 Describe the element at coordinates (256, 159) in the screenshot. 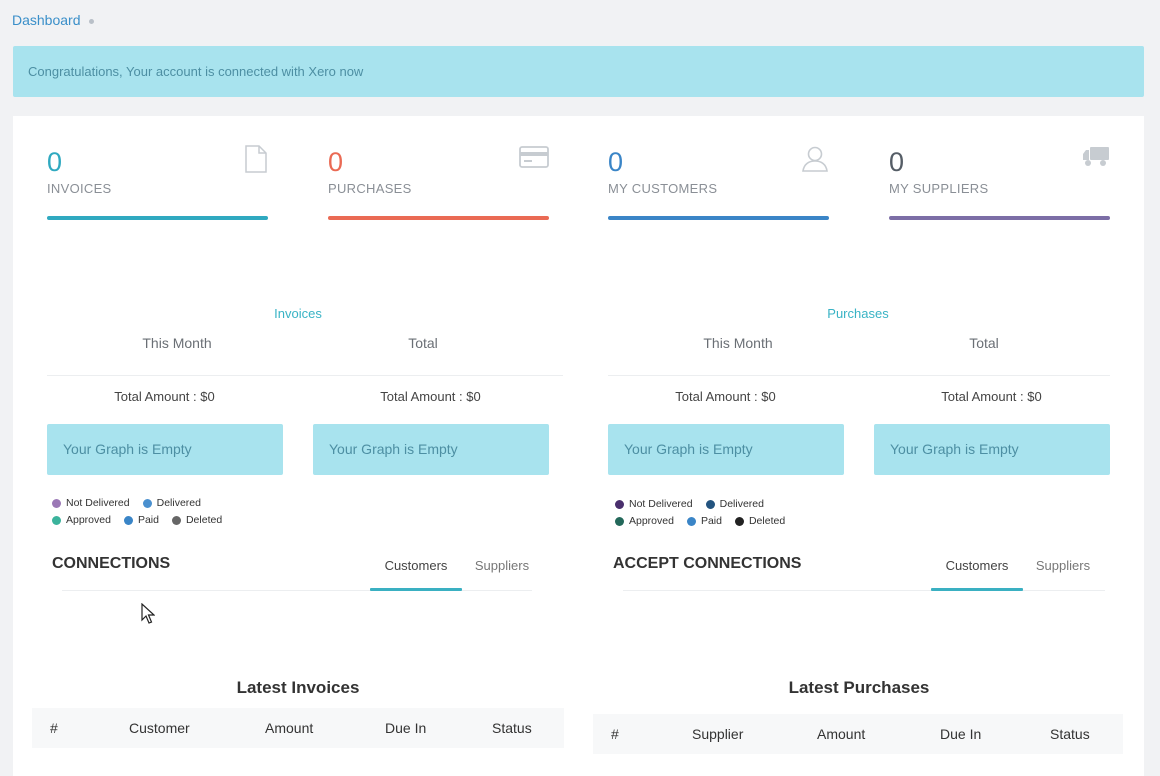

I see `file-icon` at that location.